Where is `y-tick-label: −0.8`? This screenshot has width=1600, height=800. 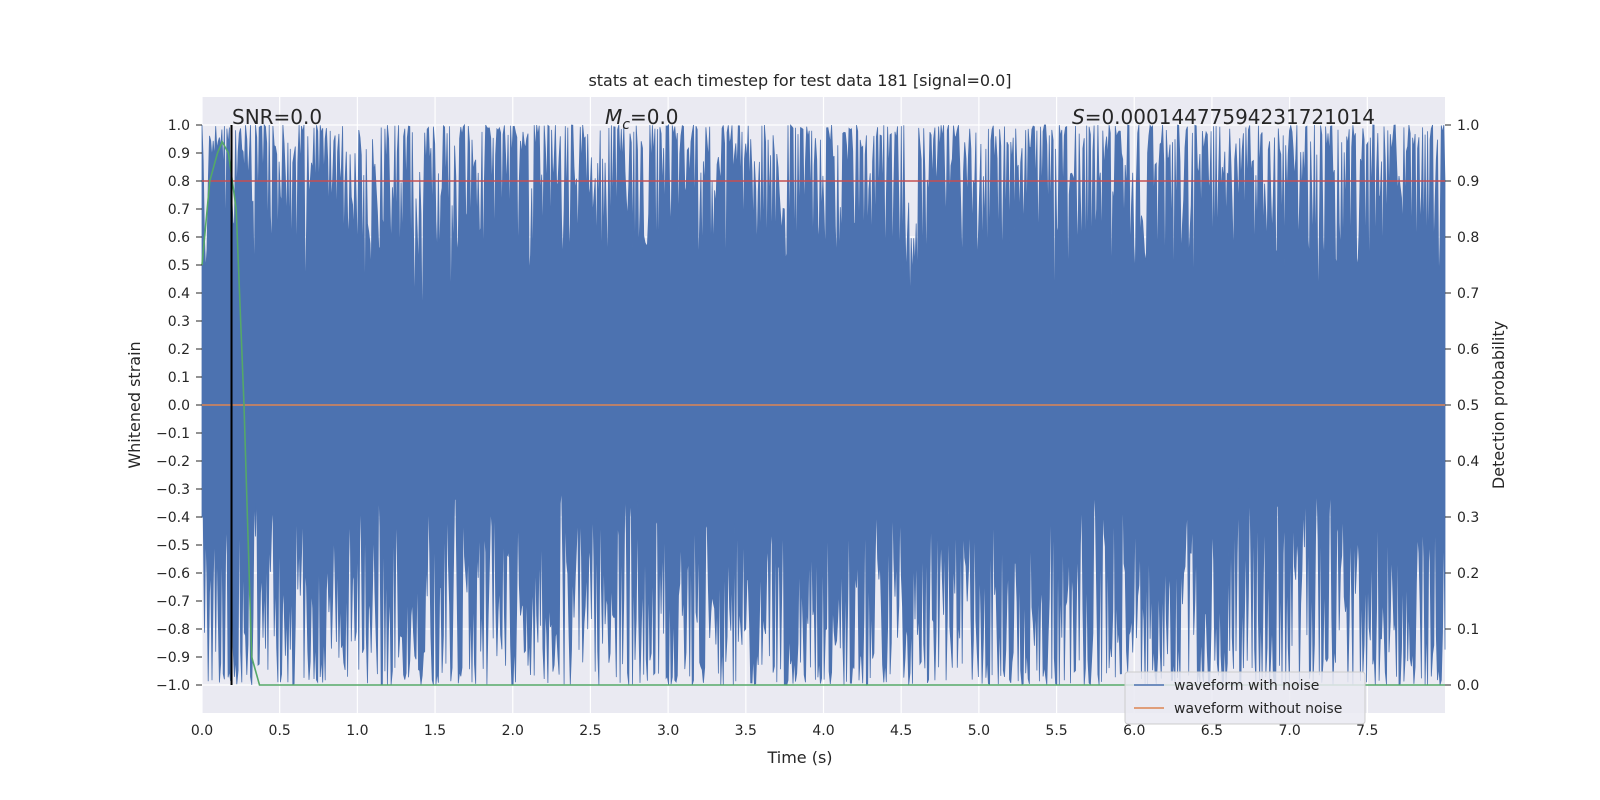 y-tick-label: −0.8 is located at coordinates (173, 630).